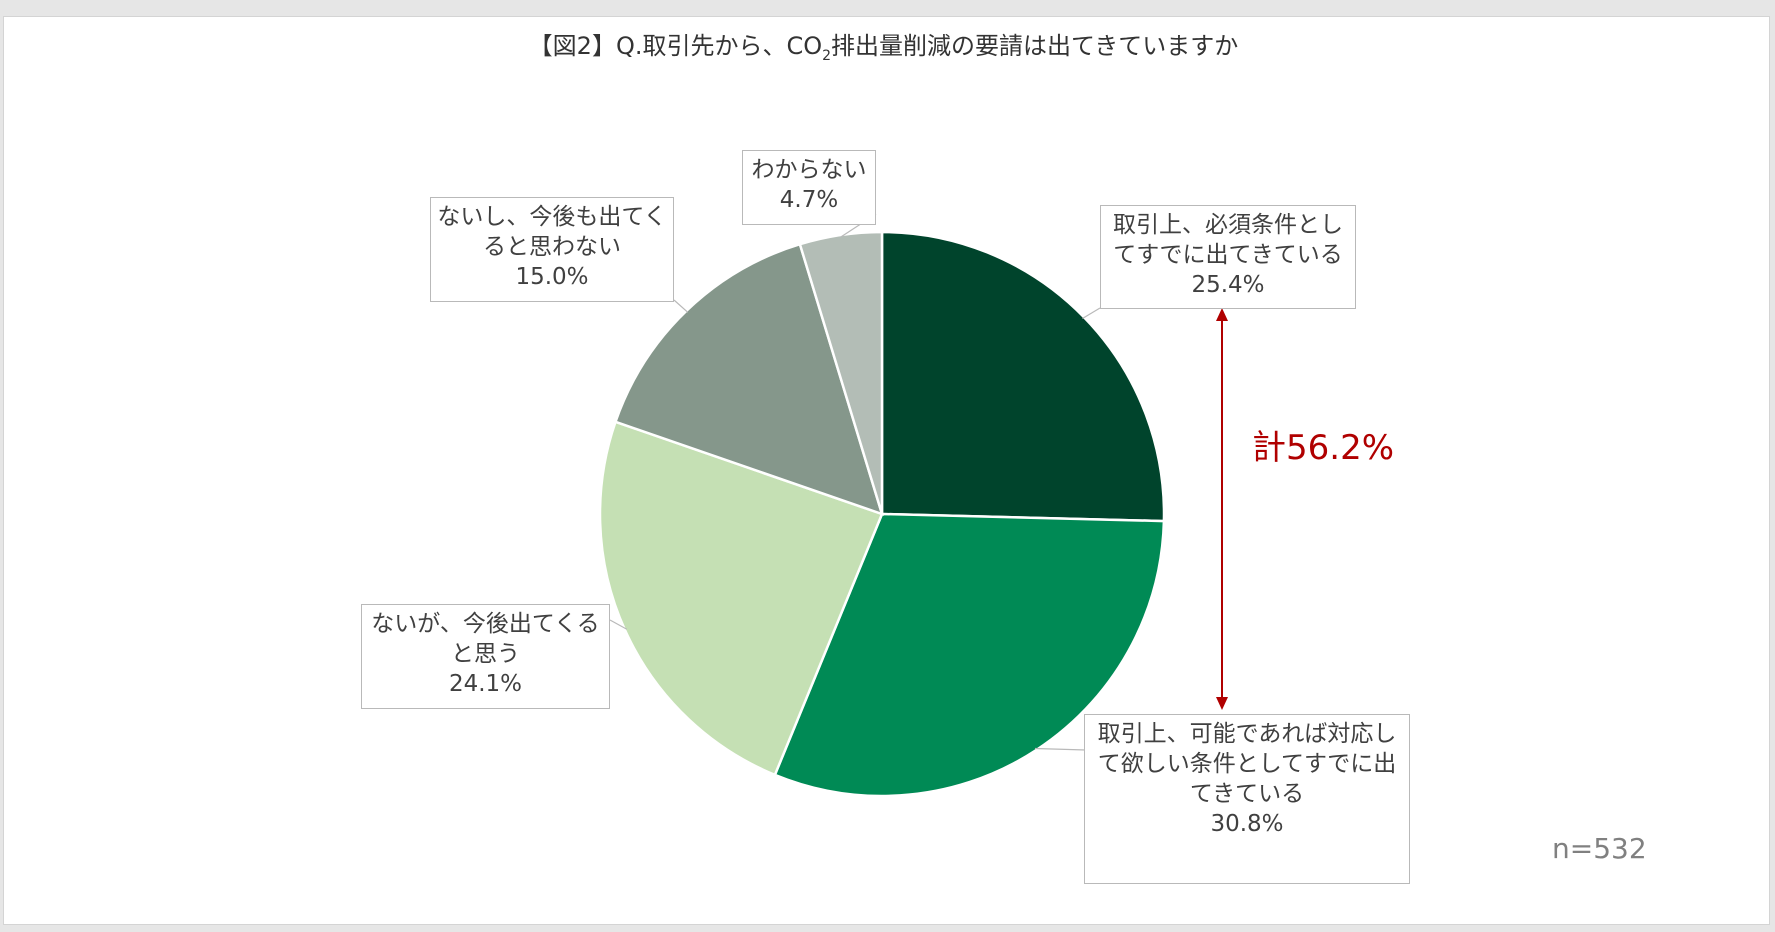 The image size is (1775, 932). Describe the element at coordinates (485, 624) in the screenshot. I see `slice-label-text: ないが、今後出てくる` at that location.